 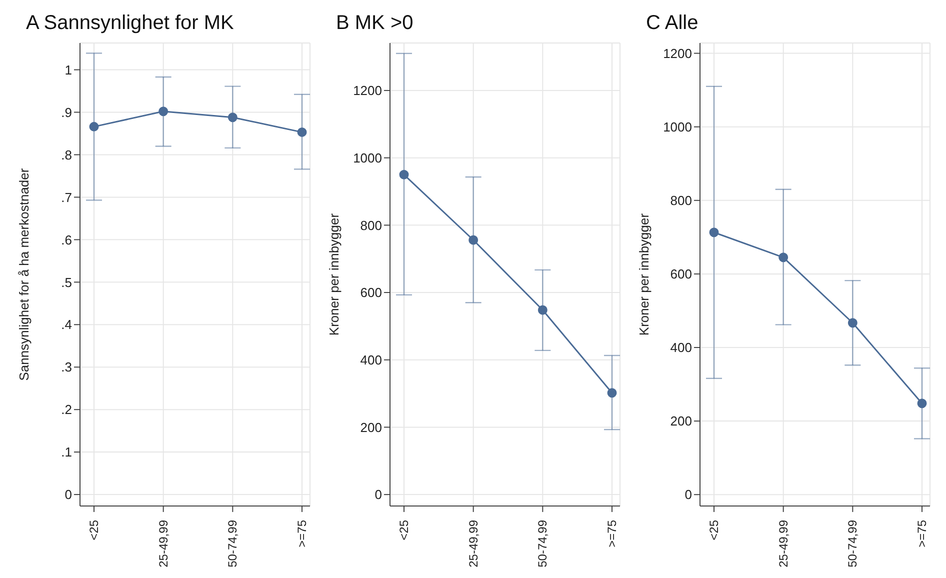 What do you see at coordinates (66, 410) in the screenshot?
I see `y-tick-label: .2` at bounding box center [66, 410].